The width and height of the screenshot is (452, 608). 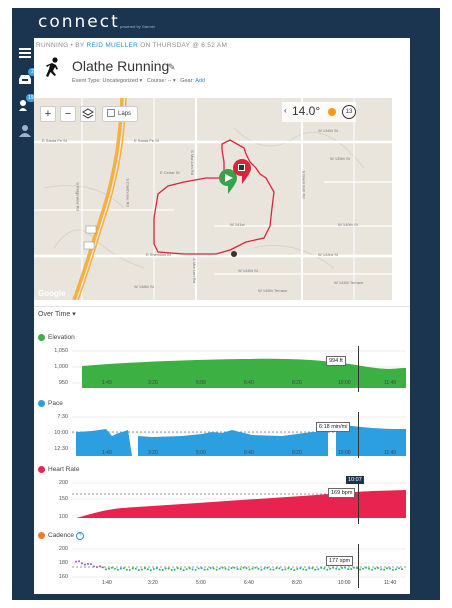 What do you see at coordinates (237, 224) in the screenshot?
I see `street-label: W 141st` at bounding box center [237, 224].